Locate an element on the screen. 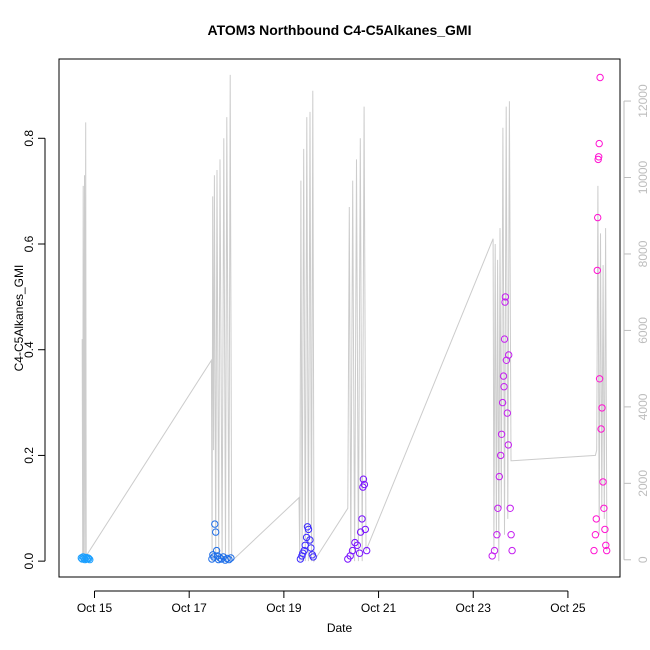 The width and height of the screenshot is (650, 650). y-tick-label-left: 0.4 is located at coordinates (29, 349).